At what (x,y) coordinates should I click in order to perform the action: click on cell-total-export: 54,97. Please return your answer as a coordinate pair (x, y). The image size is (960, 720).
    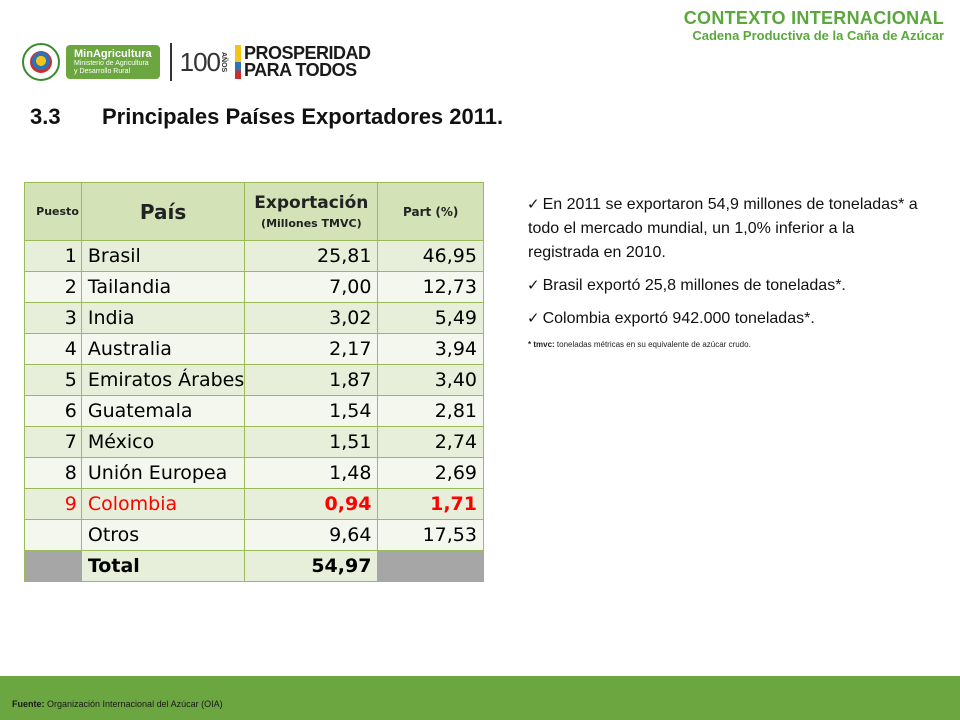
    Looking at the image, I should click on (311, 566).